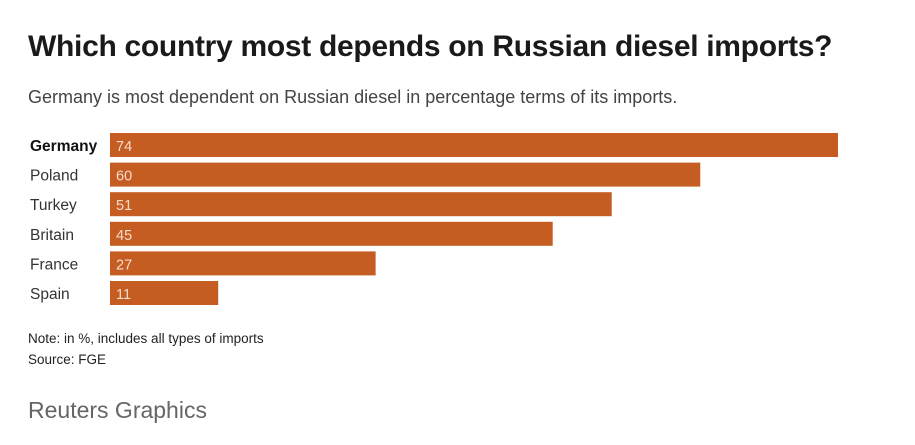 The image size is (915, 445). I want to click on chart-source: Source: FGE, so click(67, 359).